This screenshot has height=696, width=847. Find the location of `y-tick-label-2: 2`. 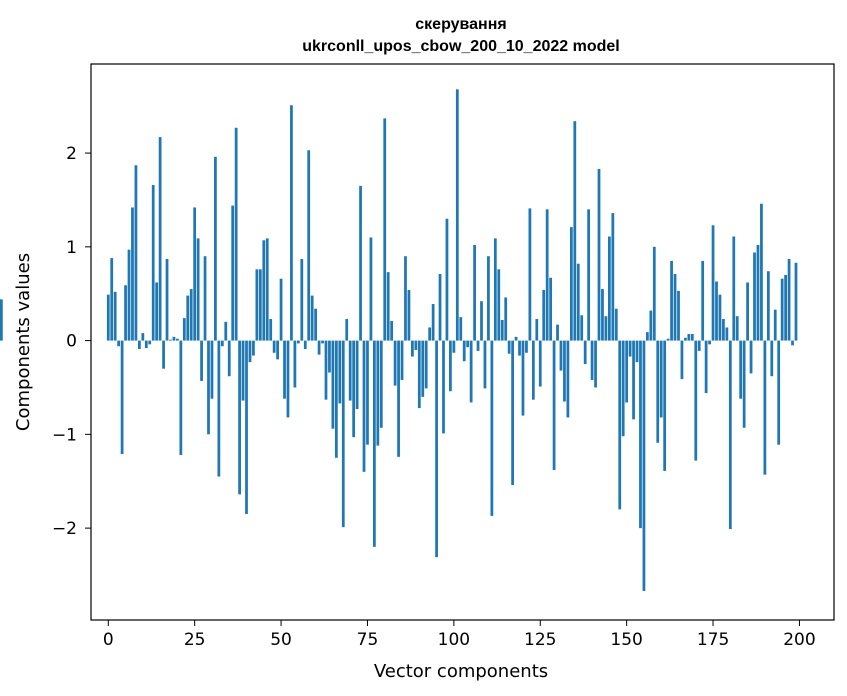

y-tick-label-2: 2 is located at coordinates (71, 154).